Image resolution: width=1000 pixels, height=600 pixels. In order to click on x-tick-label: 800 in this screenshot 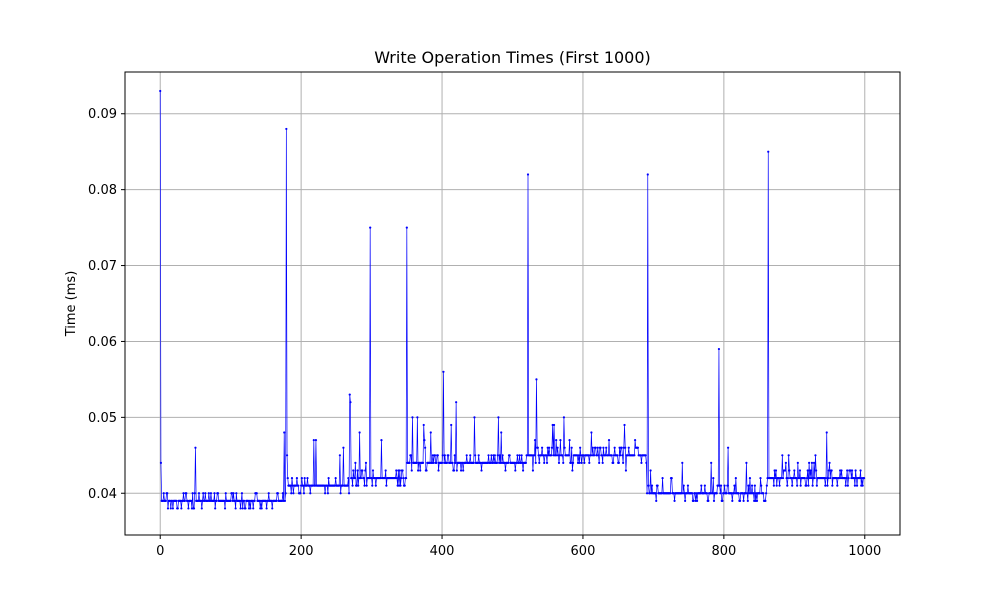, I will do `click(723, 551)`.